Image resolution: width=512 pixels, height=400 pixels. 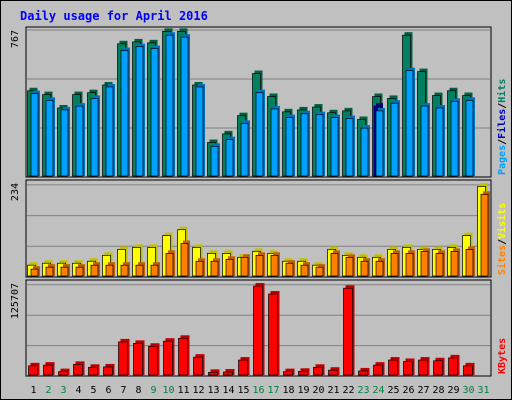 I want to click on day-label: 16, so click(x=258, y=390).